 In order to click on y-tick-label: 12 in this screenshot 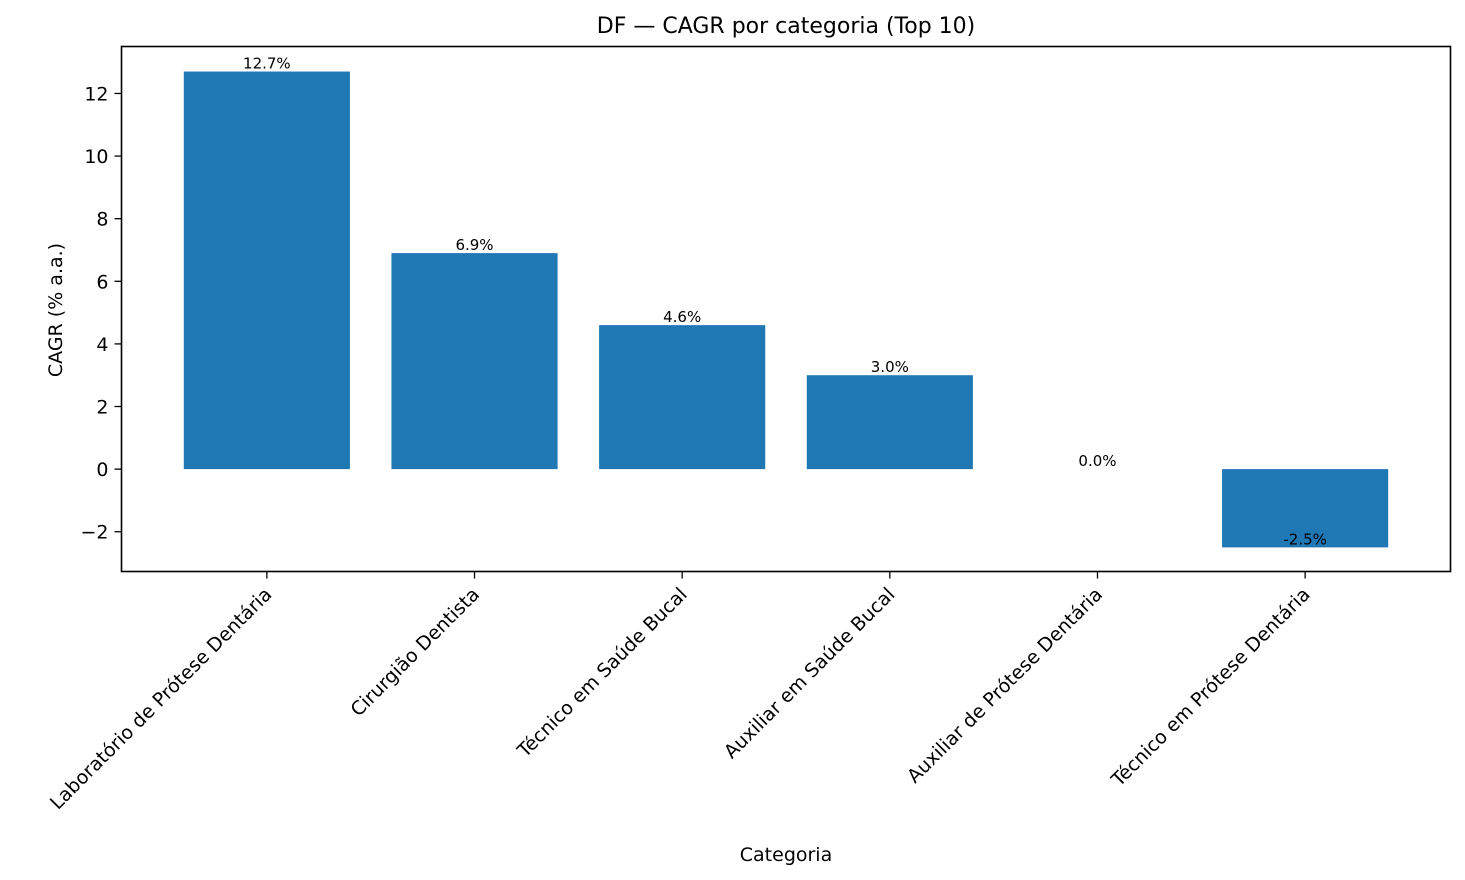, I will do `click(96, 94)`.